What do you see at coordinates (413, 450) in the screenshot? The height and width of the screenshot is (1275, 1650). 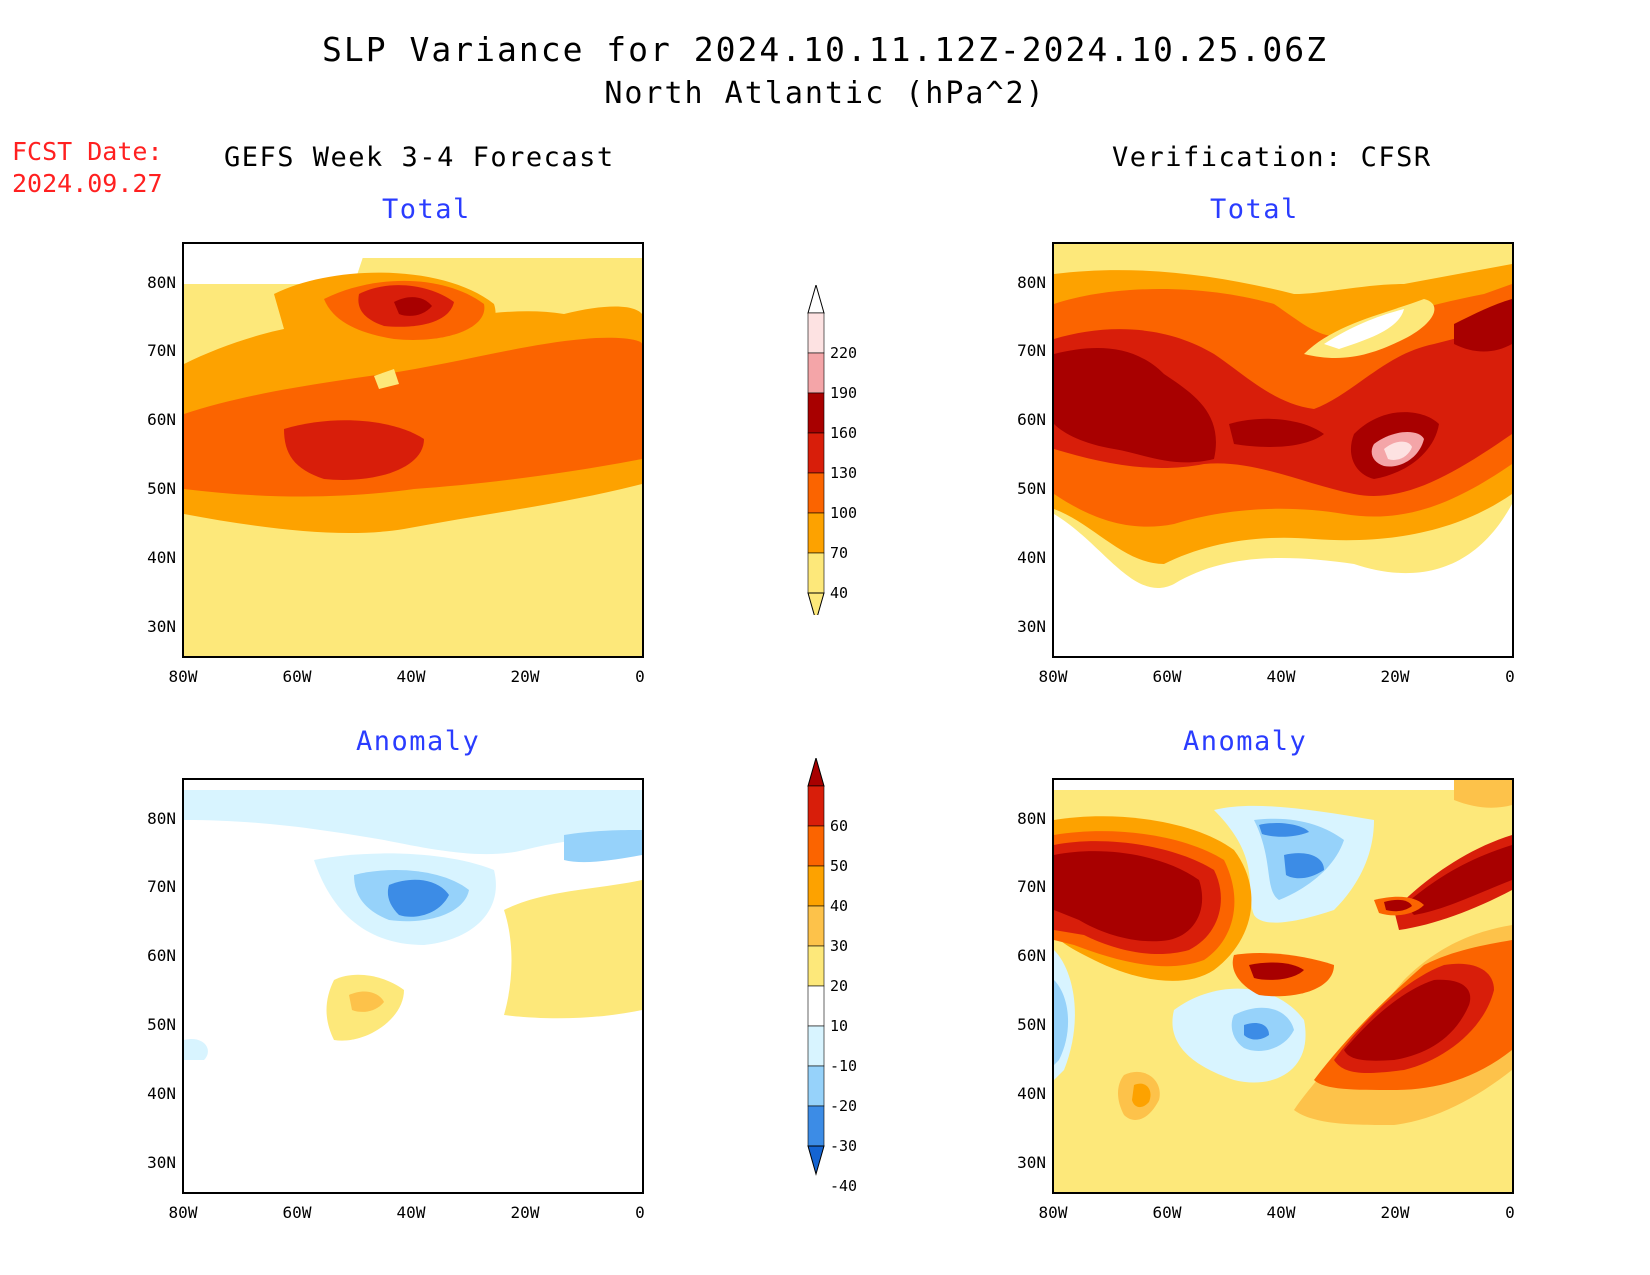 I see `forecast-total-map` at bounding box center [413, 450].